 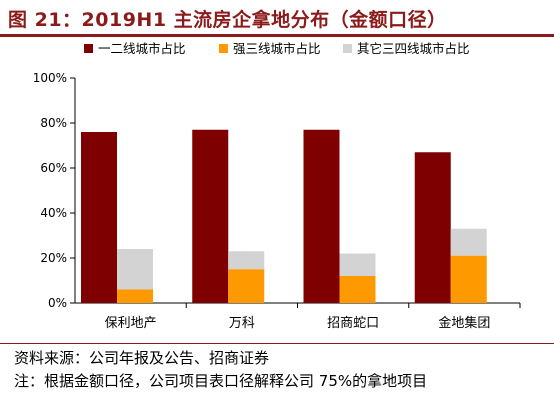 I want to click on y-tick-label: 80%, so click(x=53, y=123).